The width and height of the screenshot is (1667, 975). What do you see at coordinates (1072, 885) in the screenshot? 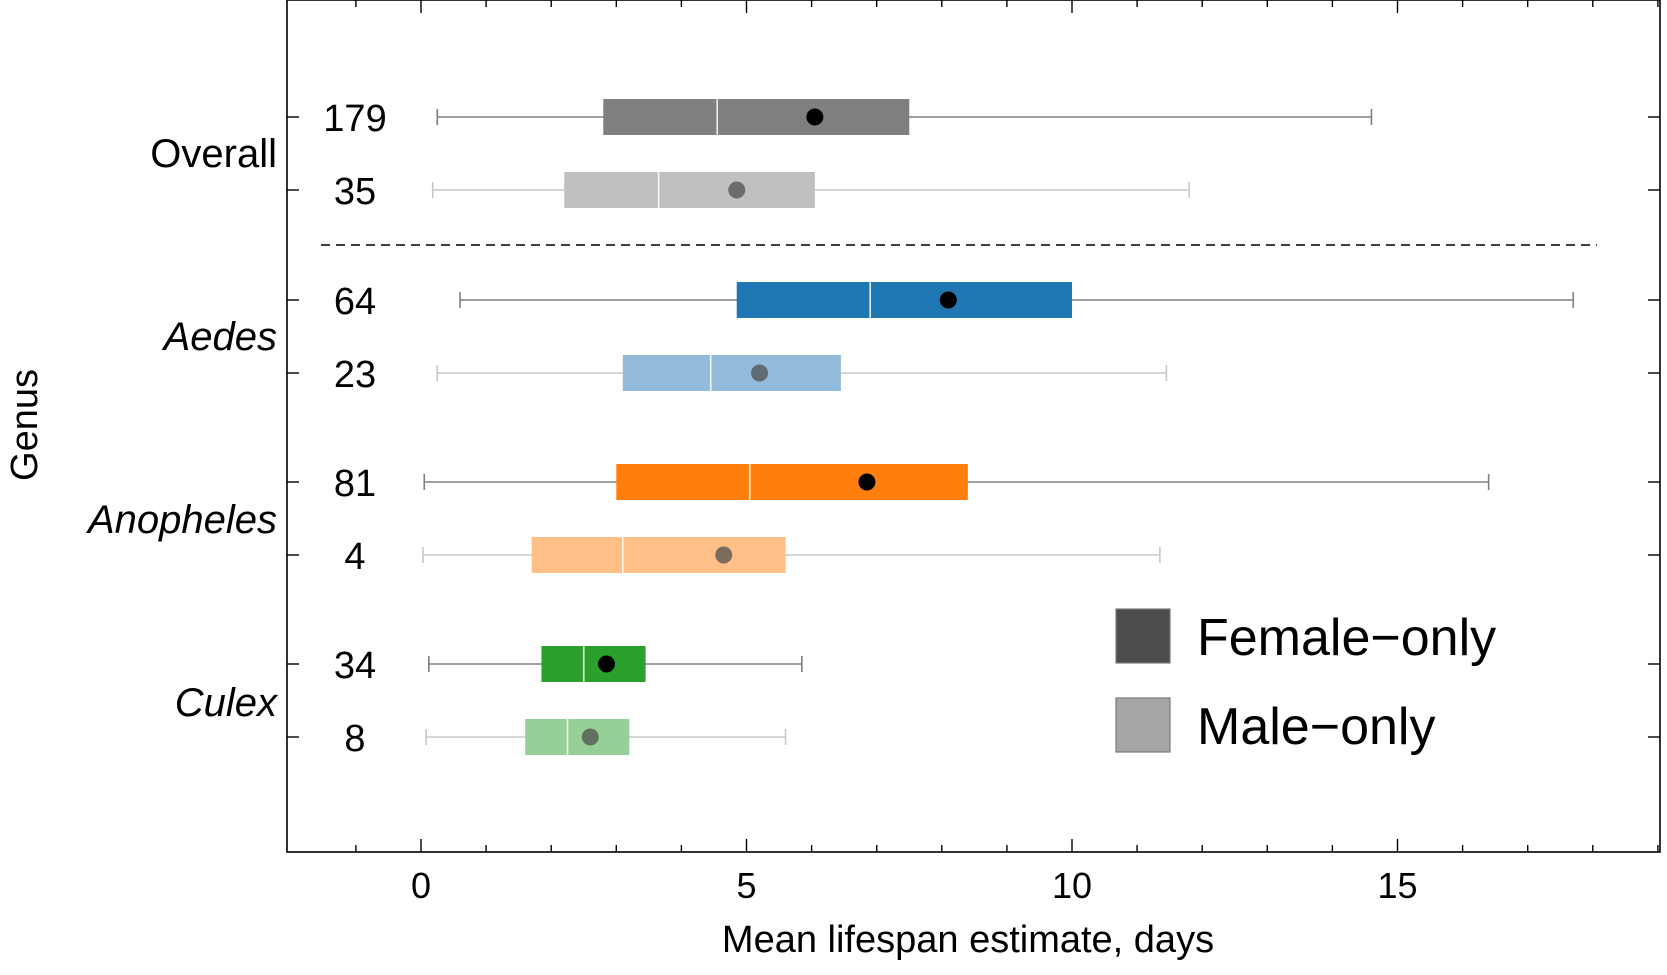
I see `x-tick-label: 10` at bounding box center [1072, 885].